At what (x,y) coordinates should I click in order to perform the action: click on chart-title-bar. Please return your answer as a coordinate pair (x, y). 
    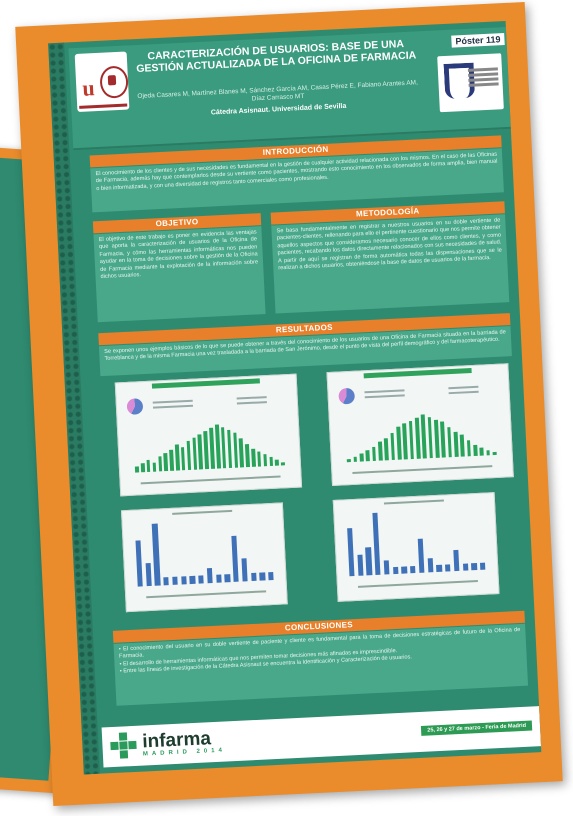
    Looking at the image, I should click on (205, 383).